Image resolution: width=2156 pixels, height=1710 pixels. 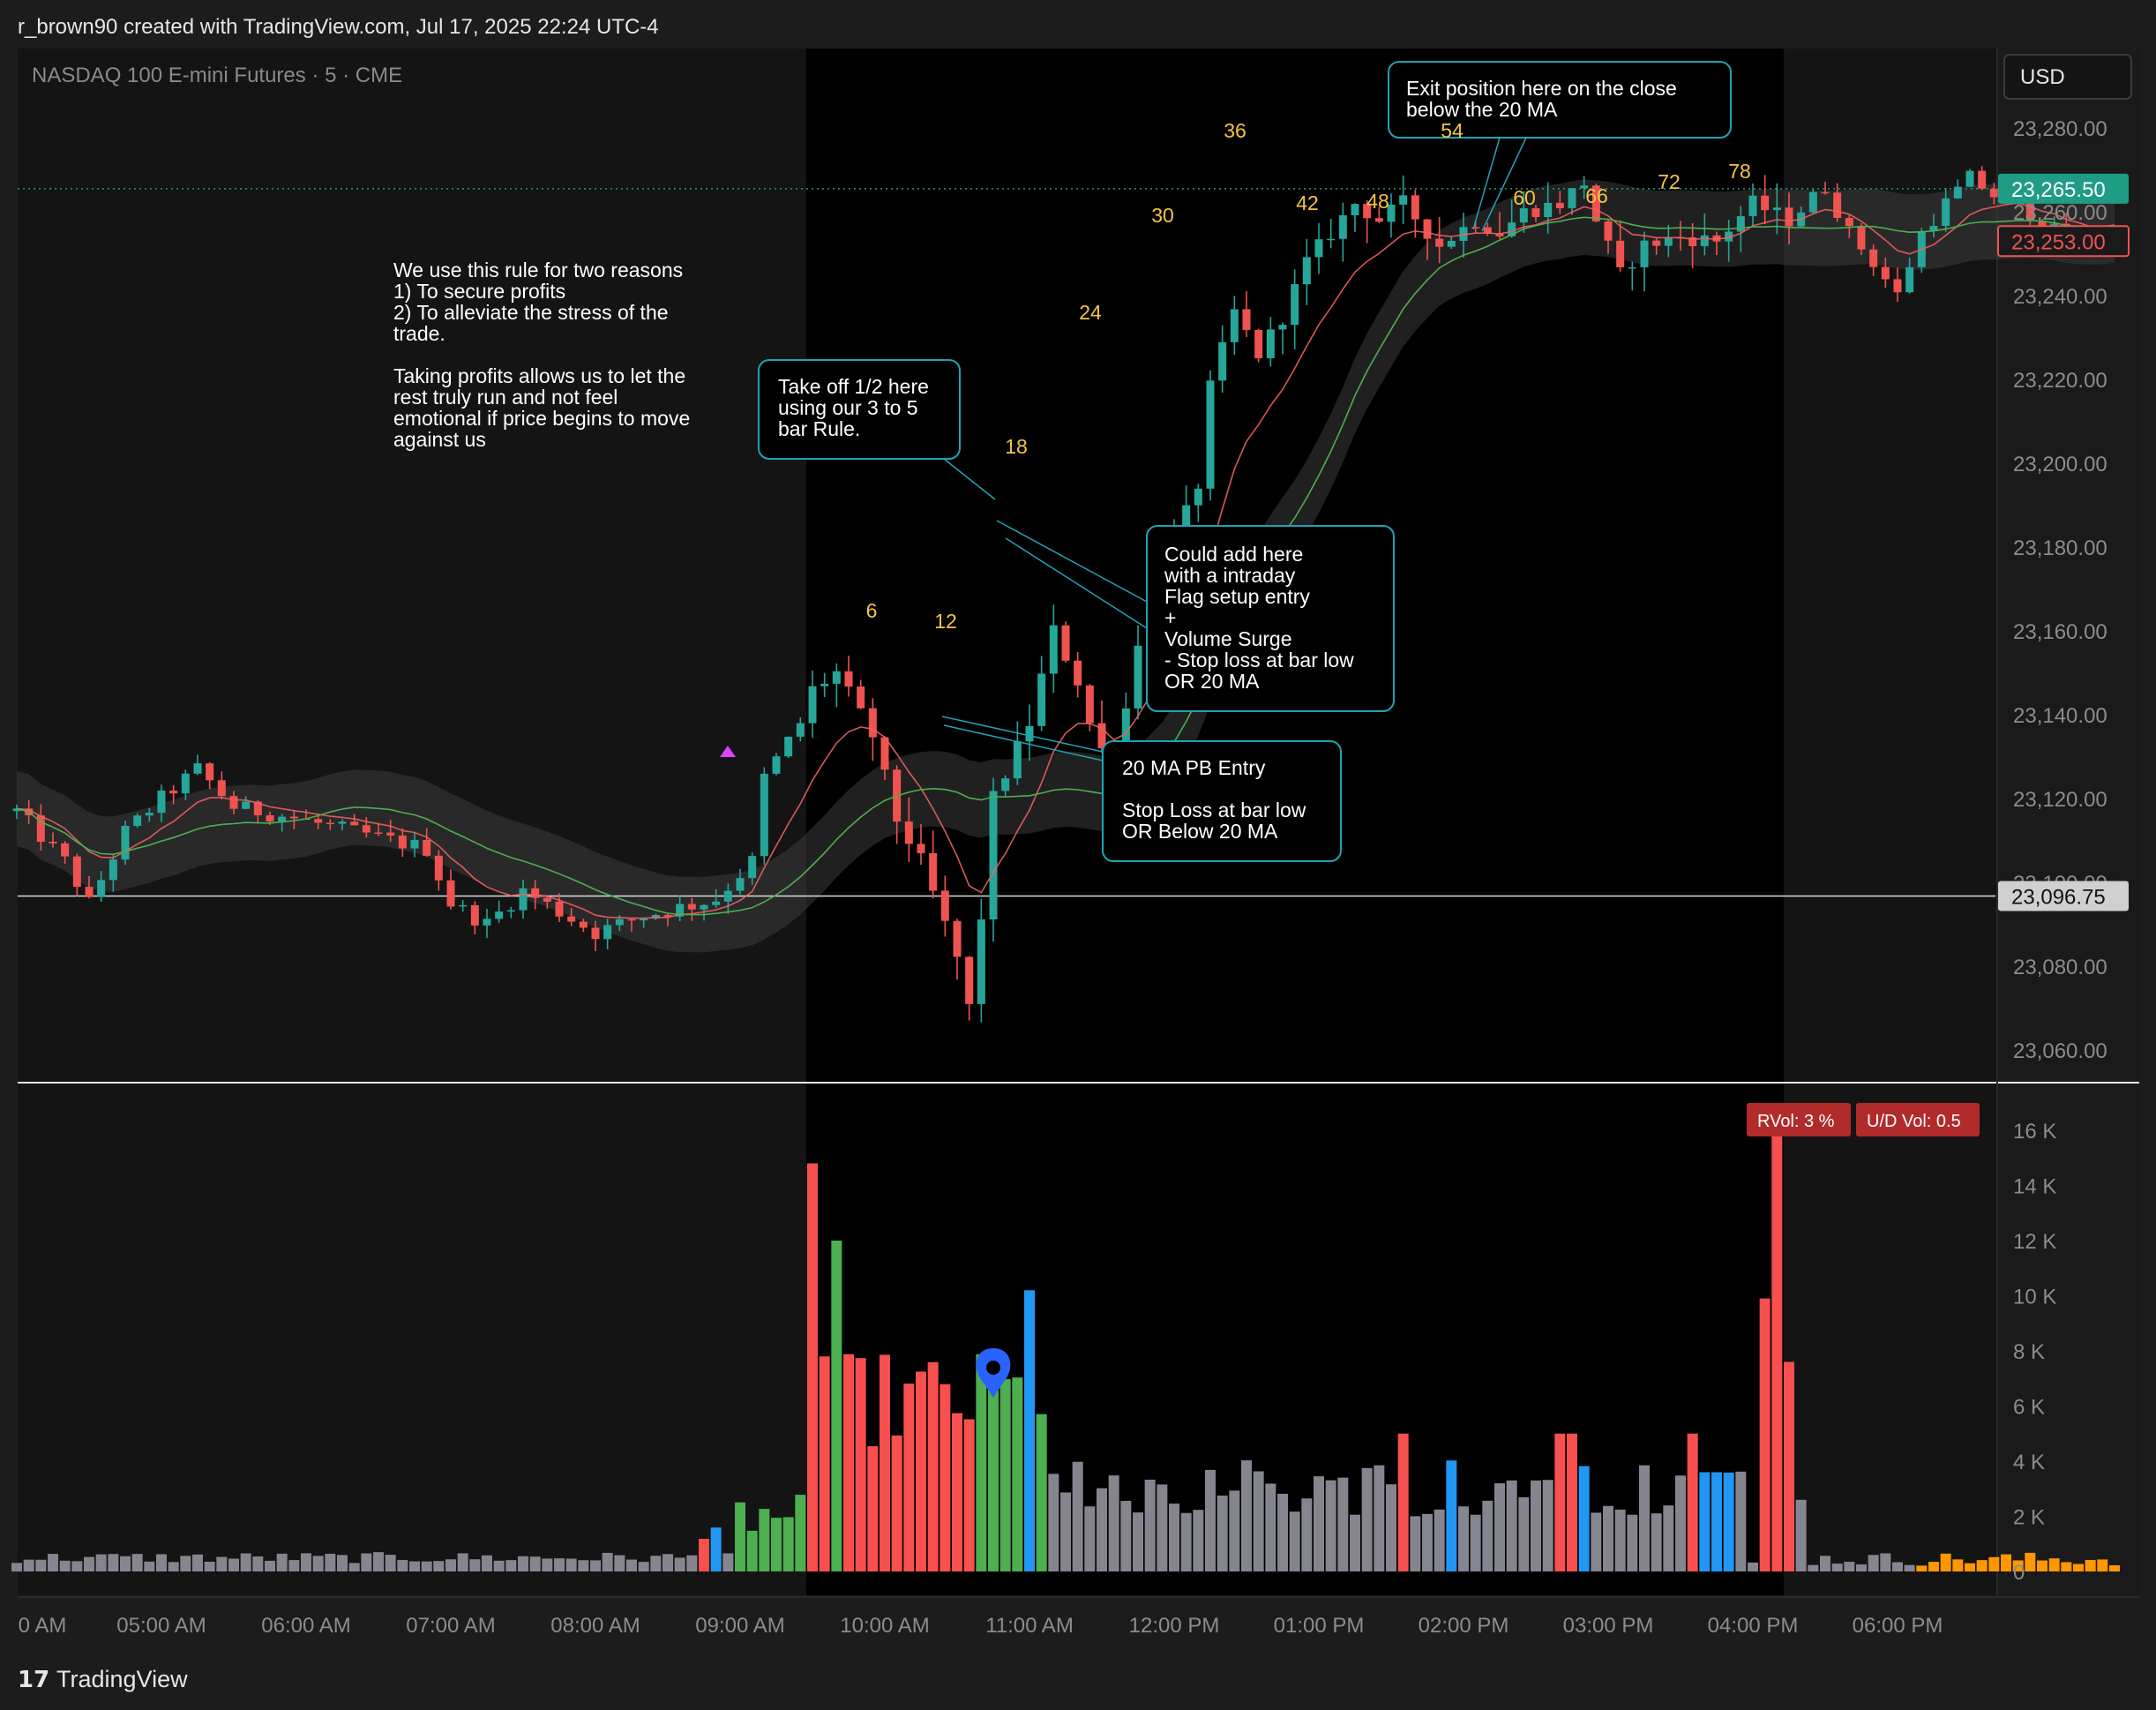 I want to click on bar-count-label: 18, so click(x=1017, y=446).